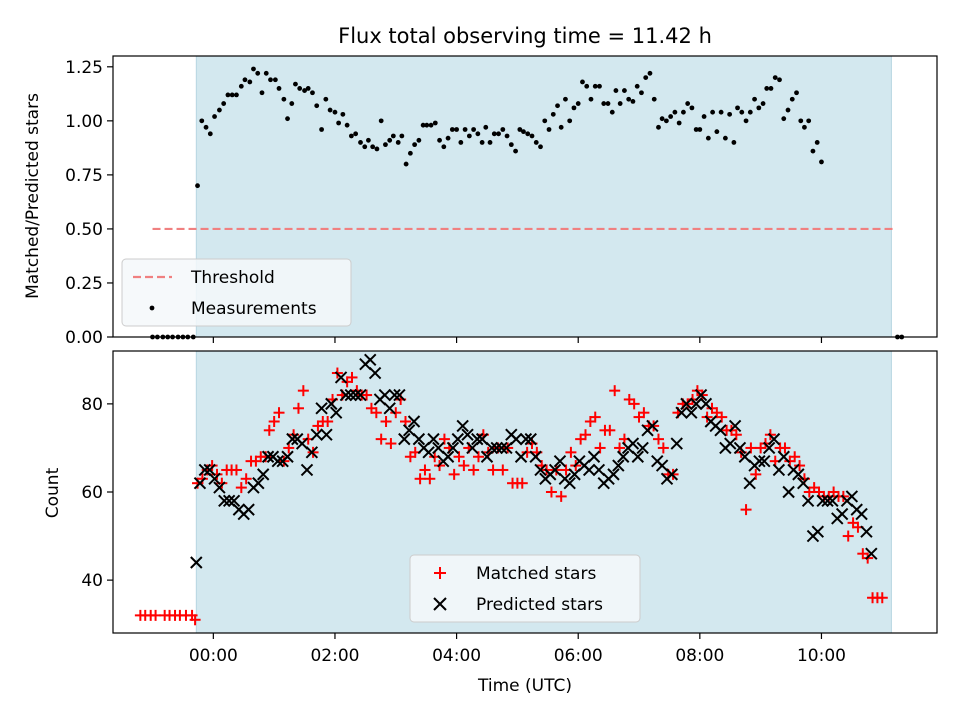 Image resolution: width=960 pixels, height=720 pixels. I want to click on count-legend: Matched stars Predicted stars, so click(525, 588).